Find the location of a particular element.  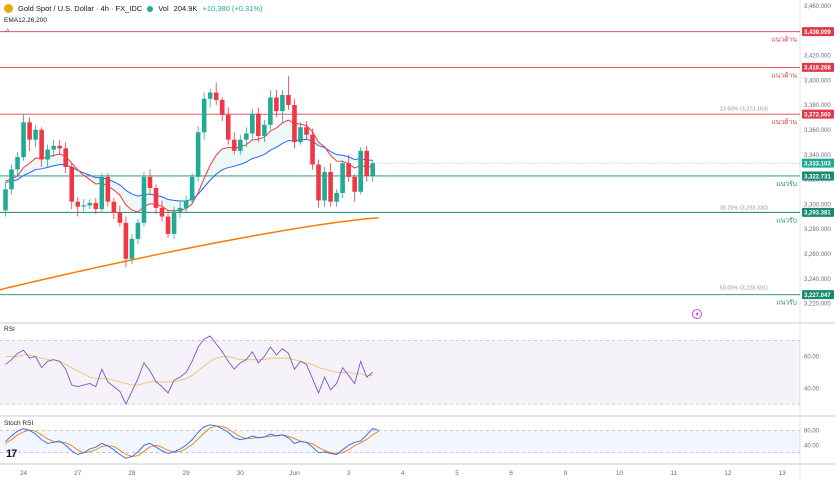

fib-label: 38.20% (3,293.330) is located at coordinates (744, 208).